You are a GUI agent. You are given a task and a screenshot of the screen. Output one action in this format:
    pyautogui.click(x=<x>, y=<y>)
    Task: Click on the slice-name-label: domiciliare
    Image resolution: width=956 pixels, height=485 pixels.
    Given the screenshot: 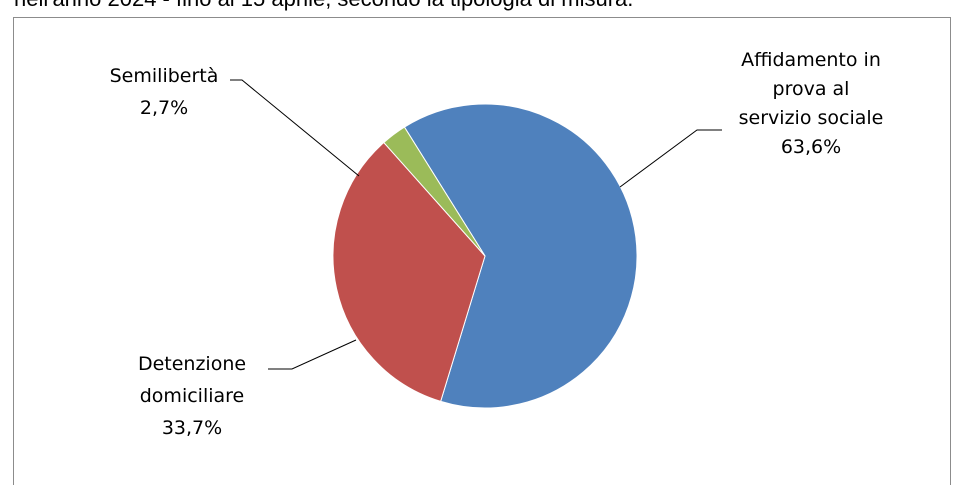 What is the action you would take?
    pyautogui.click(x=192, y=396)
    